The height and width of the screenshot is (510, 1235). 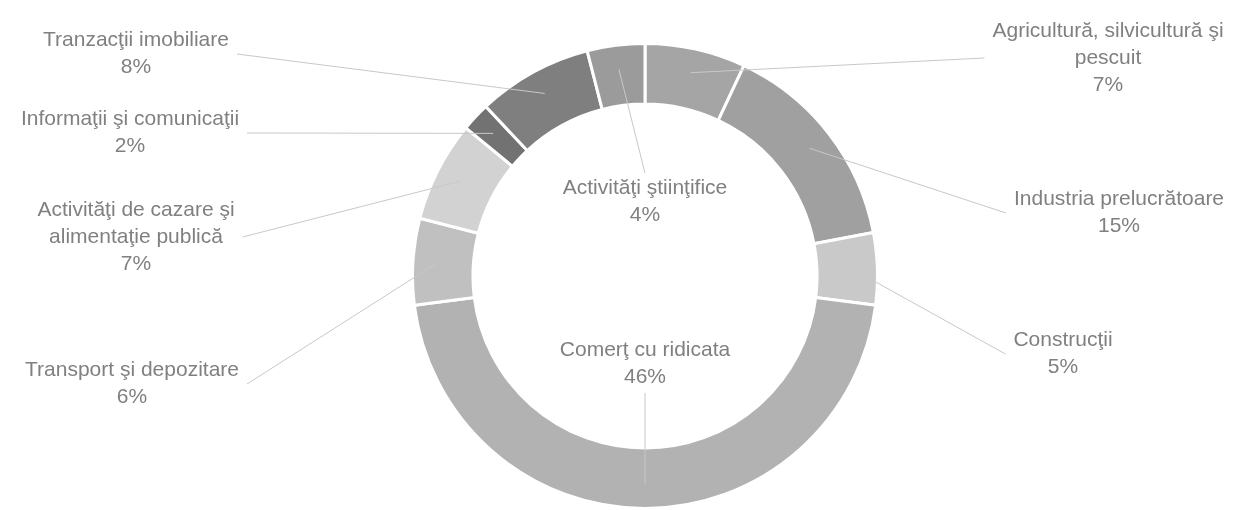 I want to click on slice-label: Informaţii şi comunicaţii, so click(x=130, y=118).